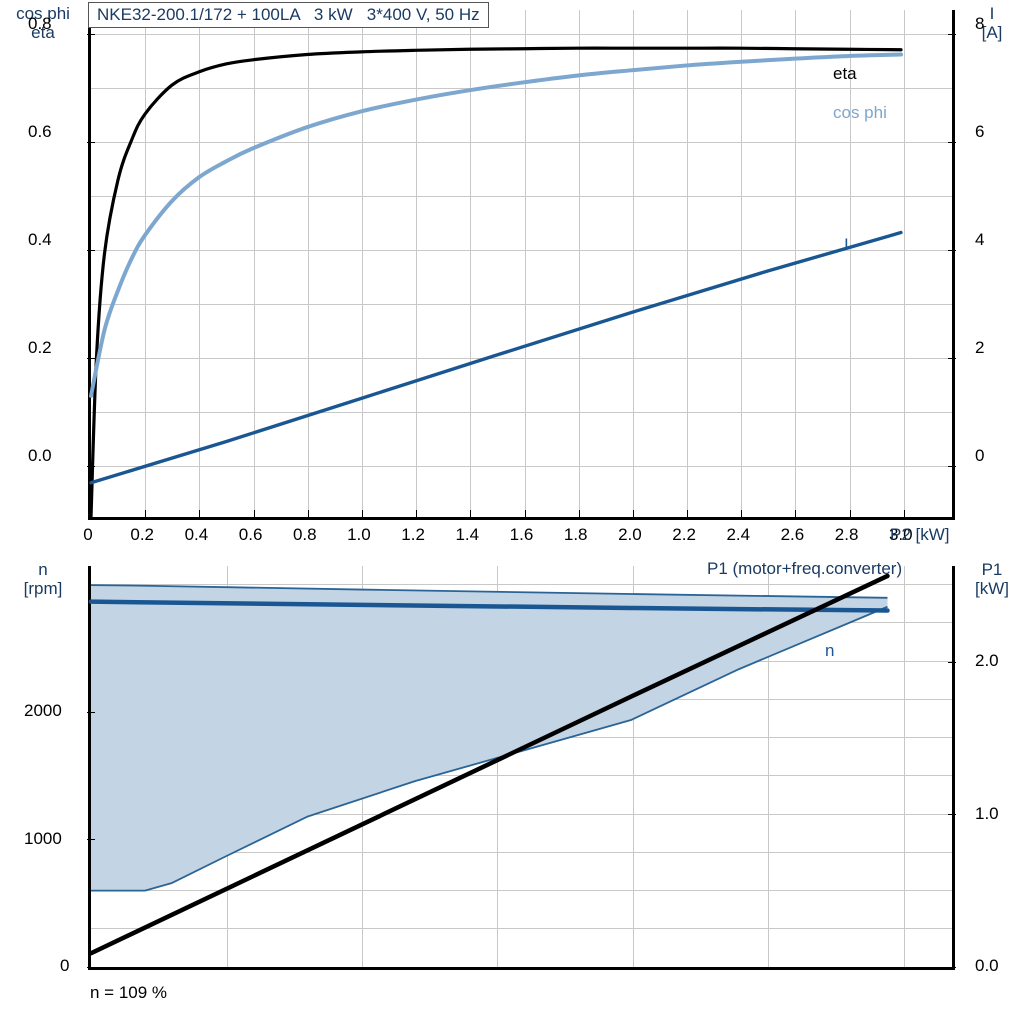 The height and width of the screenshot is (1024, 1024). I want to click on top-left-tick-label: 0.2, so click(40, 347).